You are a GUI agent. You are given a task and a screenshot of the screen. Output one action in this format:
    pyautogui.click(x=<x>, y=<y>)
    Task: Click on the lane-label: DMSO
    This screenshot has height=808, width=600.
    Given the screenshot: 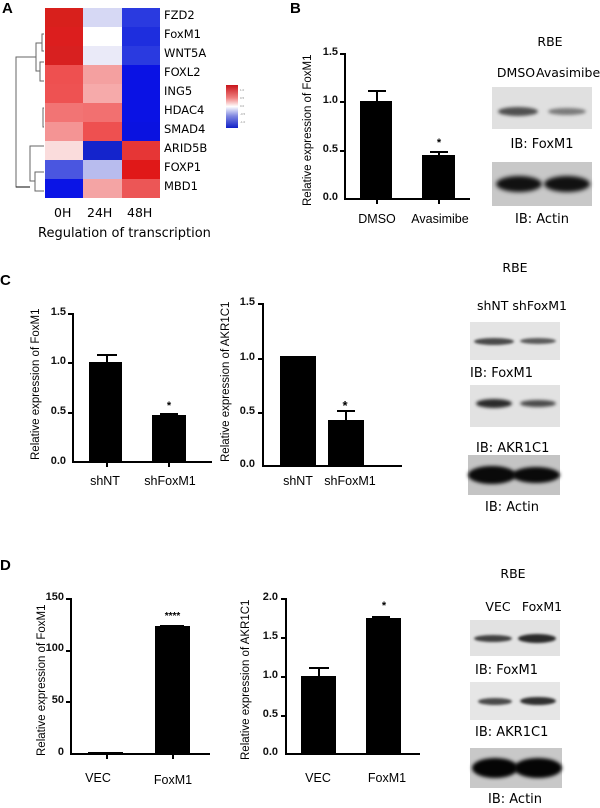 What is the action you would take?
    pyautogui.click(x=516, y=72)
    